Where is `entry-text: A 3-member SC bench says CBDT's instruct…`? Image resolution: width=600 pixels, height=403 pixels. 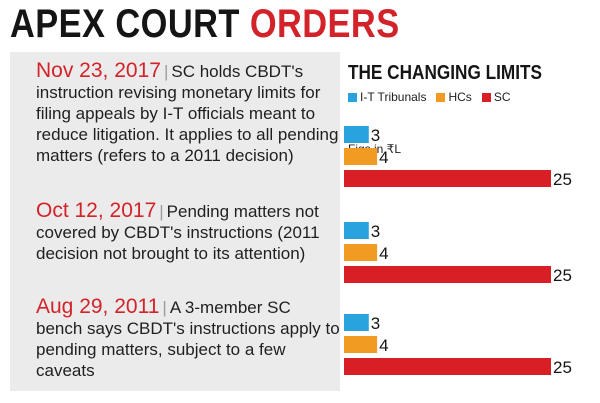
entry-text: A 3-member SC bench says CBDT's instruct… is located at coordinates (188, 339).